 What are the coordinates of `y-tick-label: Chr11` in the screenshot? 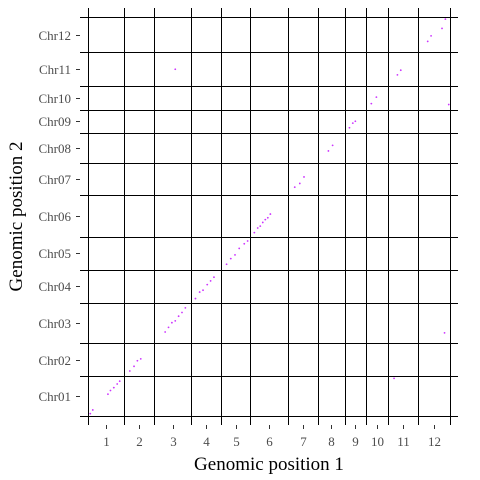 It's located at (55, 69).